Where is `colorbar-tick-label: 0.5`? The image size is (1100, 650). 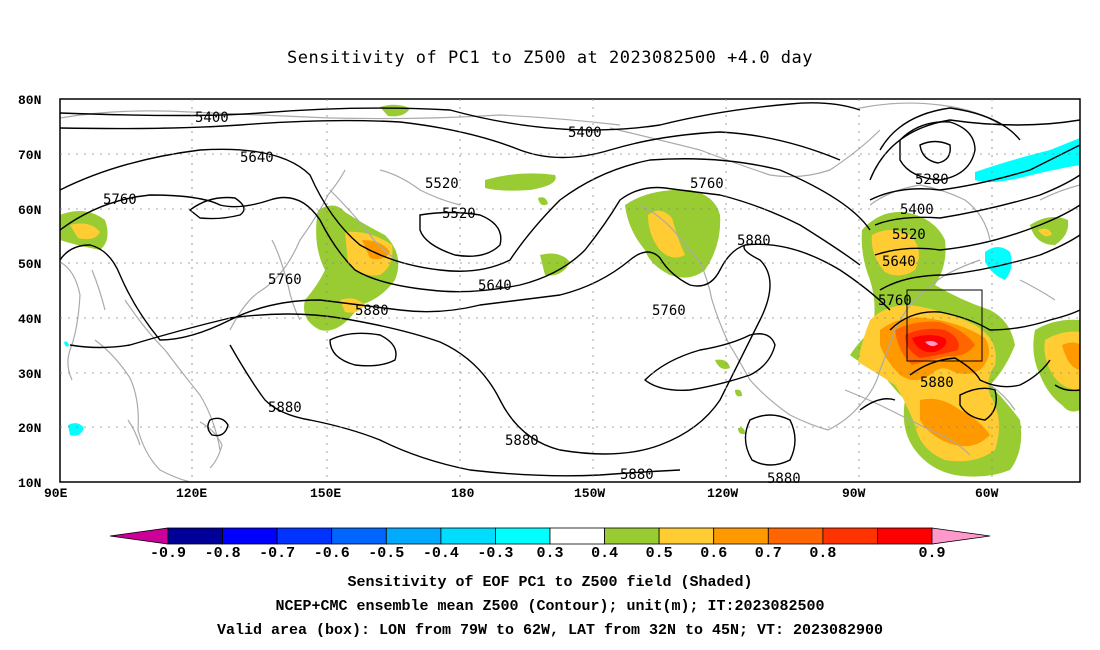
colorbar-tick-label: 0.5 is located at coordinates (659, 553).